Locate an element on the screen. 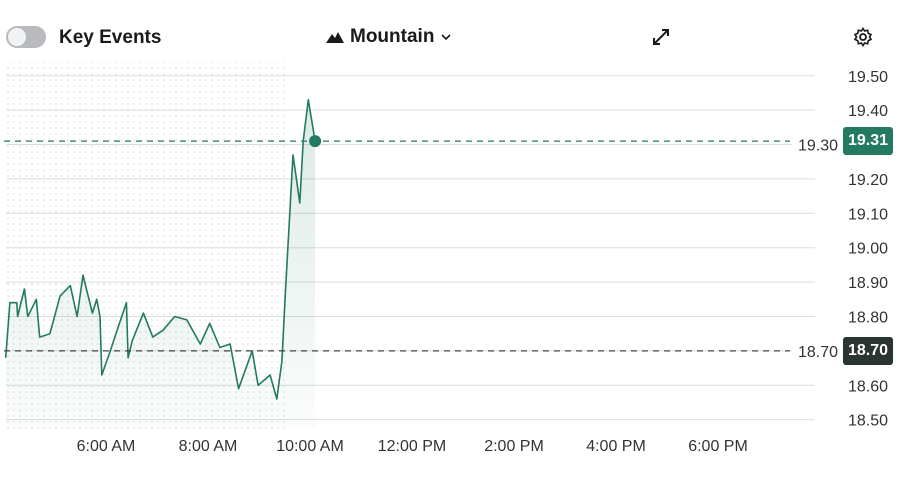 The height and width of the screenshot is (481, 903). x-tick-label: 4:00 PM is located at coordinates (616, 446).